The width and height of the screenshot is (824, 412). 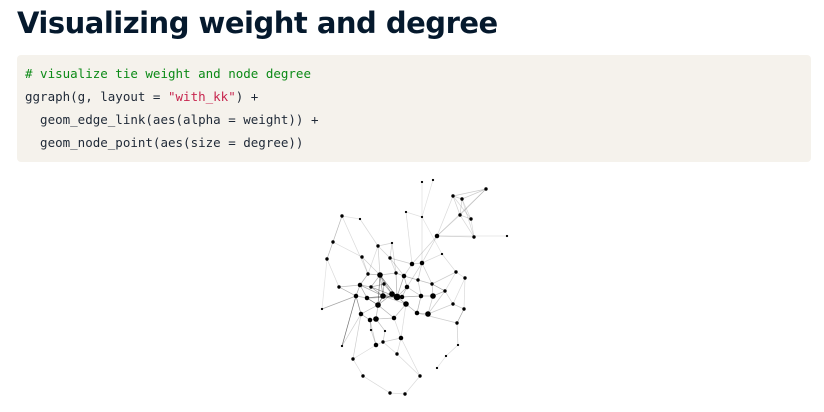 I want to click on graph-edges, so click(x=414, y=287).